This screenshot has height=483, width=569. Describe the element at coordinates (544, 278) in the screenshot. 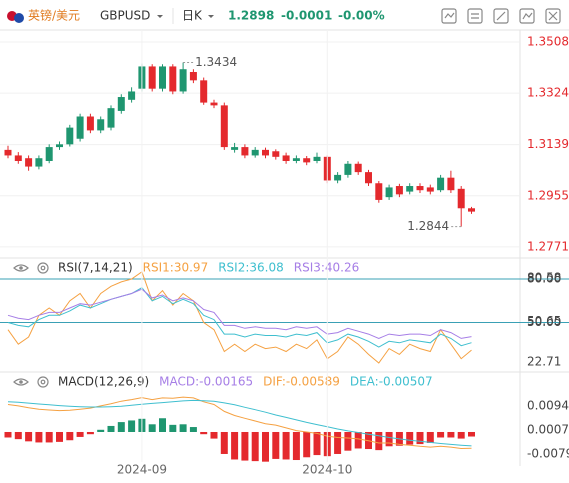

I see `y-tick-label: 80.58` at that location.